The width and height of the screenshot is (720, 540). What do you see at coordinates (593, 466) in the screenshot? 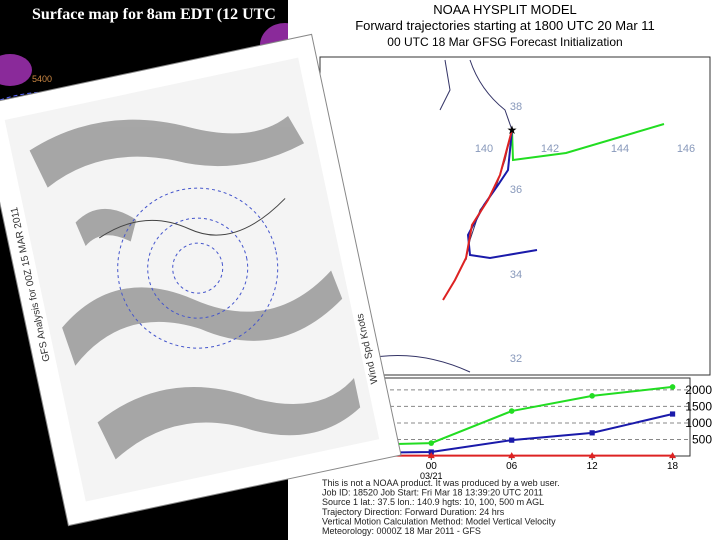
I see `x-tick-label: 12` at bounding box center [593, 466].